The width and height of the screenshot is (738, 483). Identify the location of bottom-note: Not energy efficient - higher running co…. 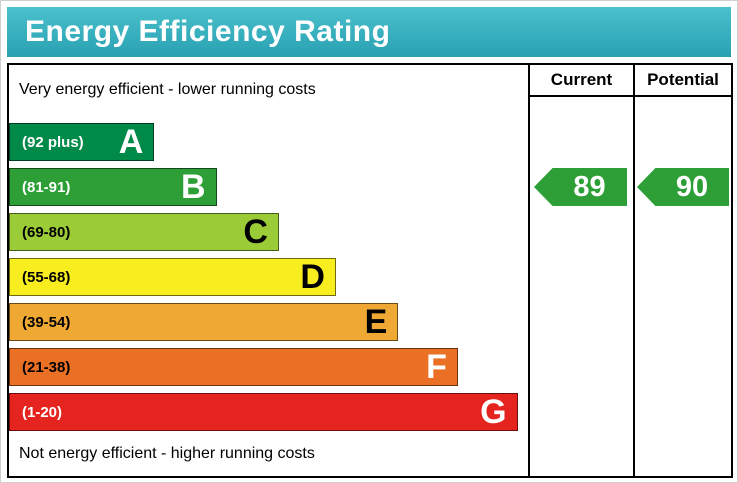
(167, 453).